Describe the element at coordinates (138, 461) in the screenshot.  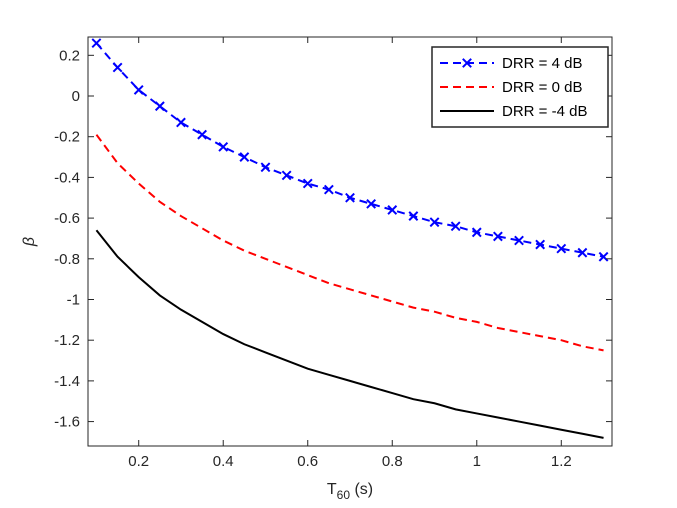
I see `x-tick-label: 0.2` at that location.